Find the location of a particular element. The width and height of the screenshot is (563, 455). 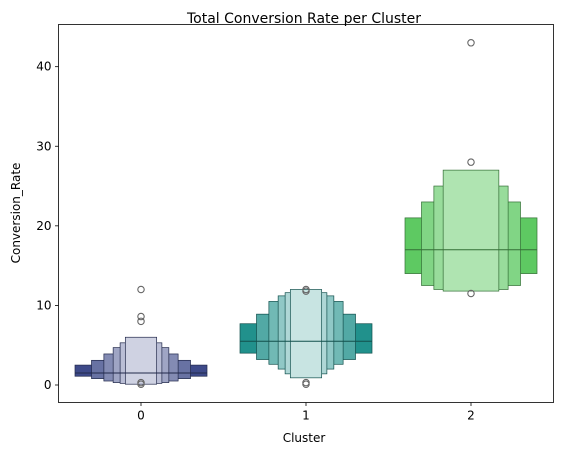

x-tick-label: 1 is located at coordinates (306, 416).